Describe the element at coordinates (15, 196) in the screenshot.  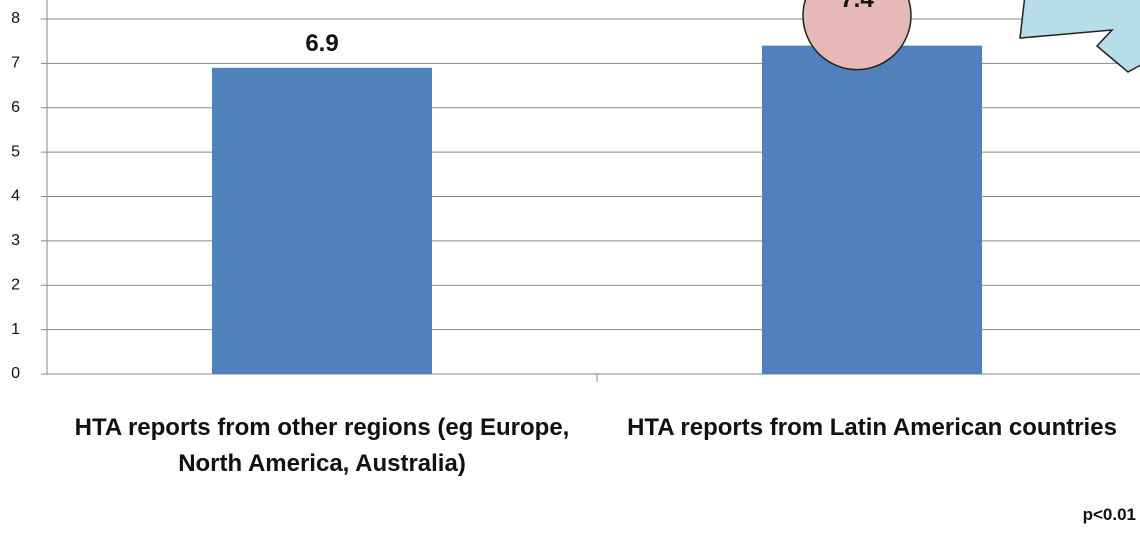
I see `y-tick-label: 4` at that location.